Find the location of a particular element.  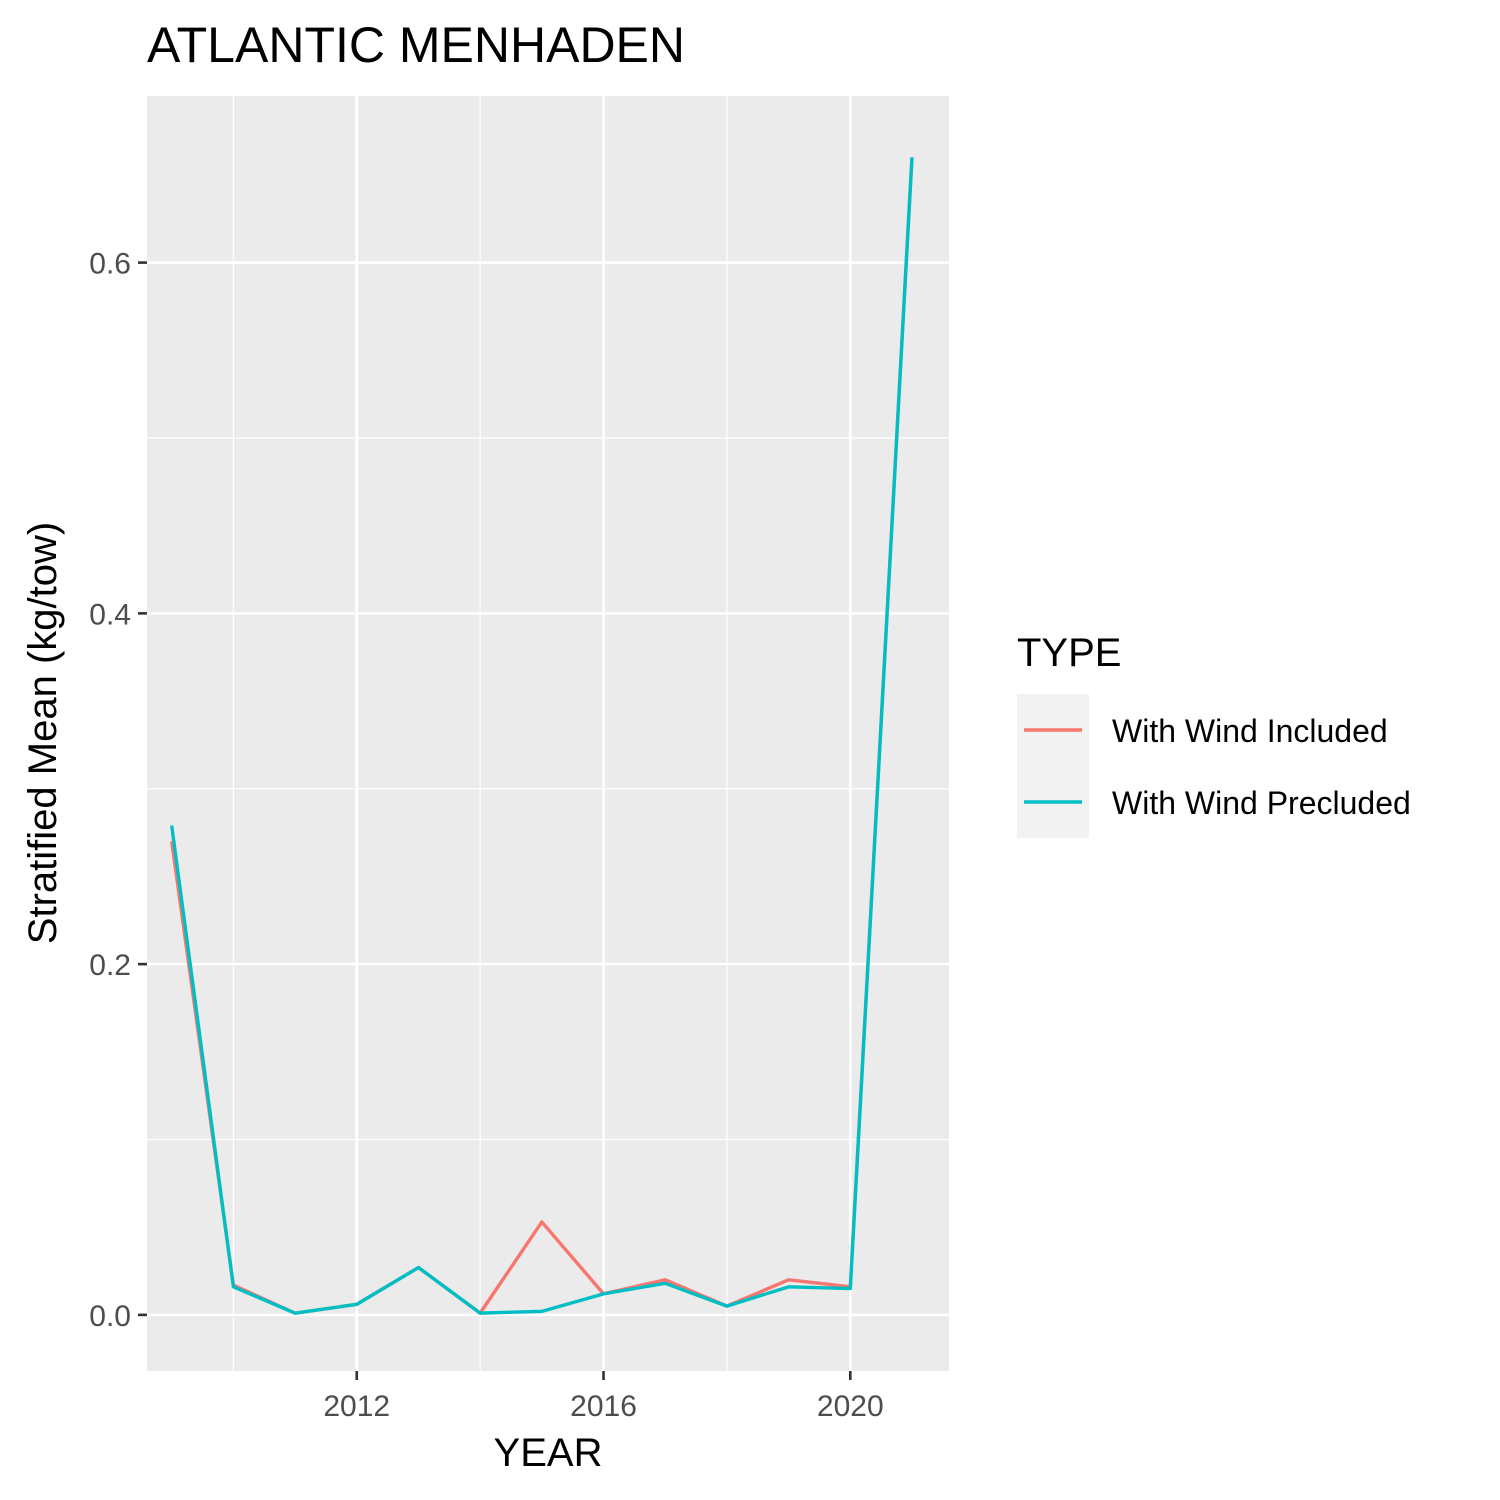

legend-label-1: With Wind Precluded is located at coordinates (1261, 803).